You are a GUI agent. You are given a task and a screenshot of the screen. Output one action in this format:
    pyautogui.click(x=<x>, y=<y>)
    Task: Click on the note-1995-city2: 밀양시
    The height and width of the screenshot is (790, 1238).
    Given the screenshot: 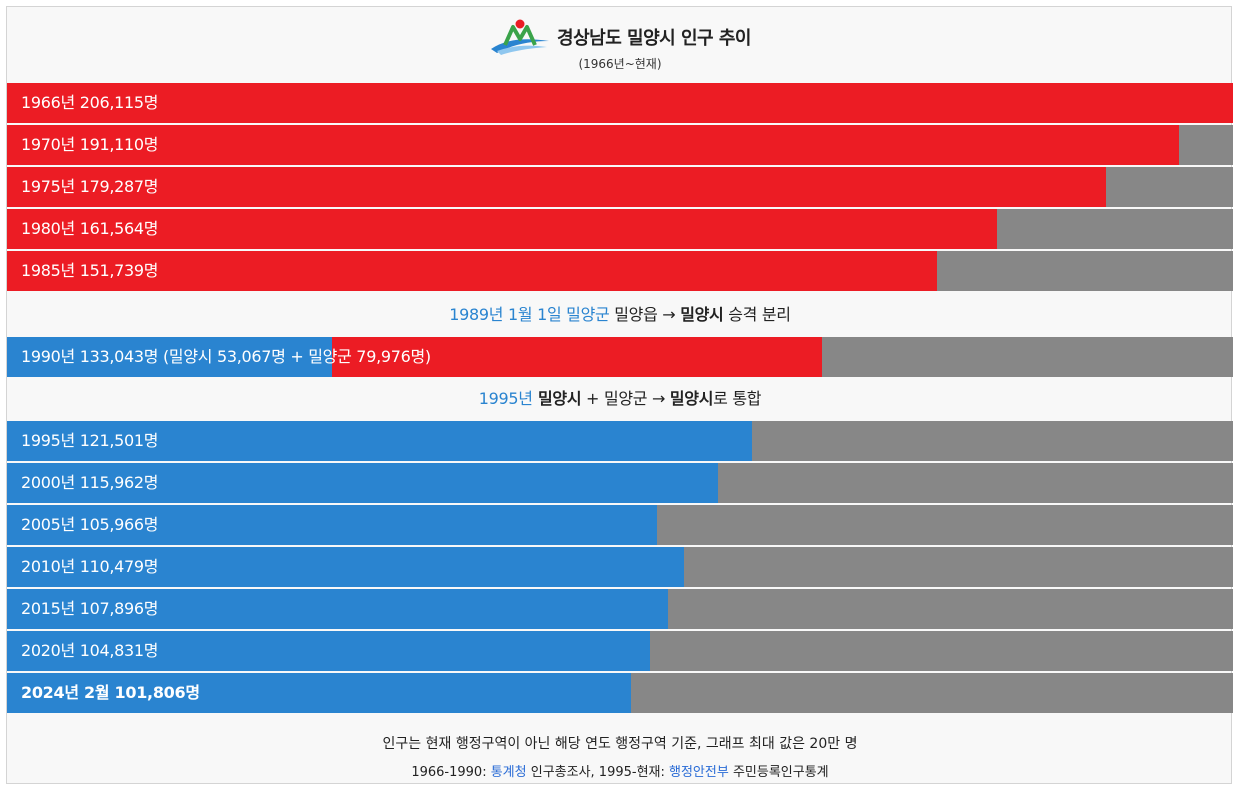 What is the action you would take?
    pyautogui.click(x=691, y=398)
    